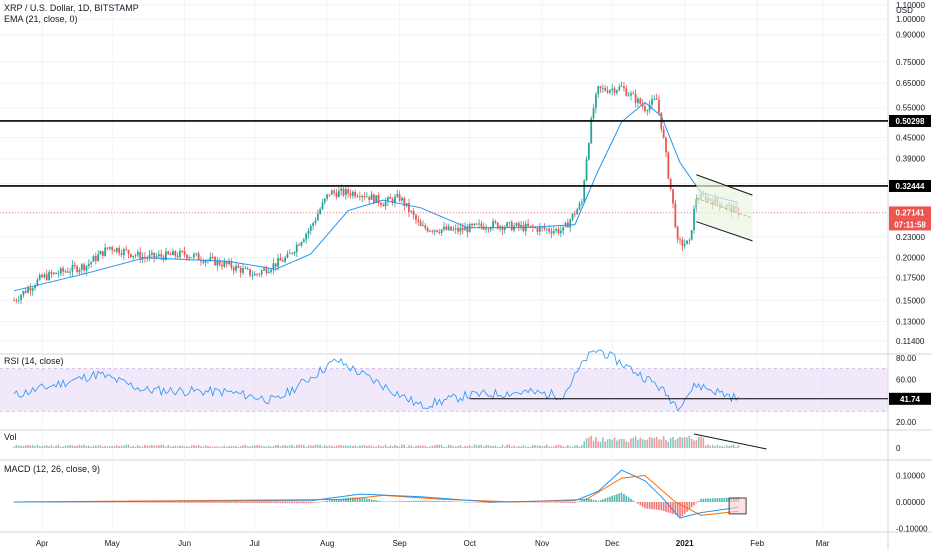 This screenshot has width=932, height=555. I want to click on chart-title: XRP / U.S. Dollar, 1D, BITSTAMP, so click(71, 8).